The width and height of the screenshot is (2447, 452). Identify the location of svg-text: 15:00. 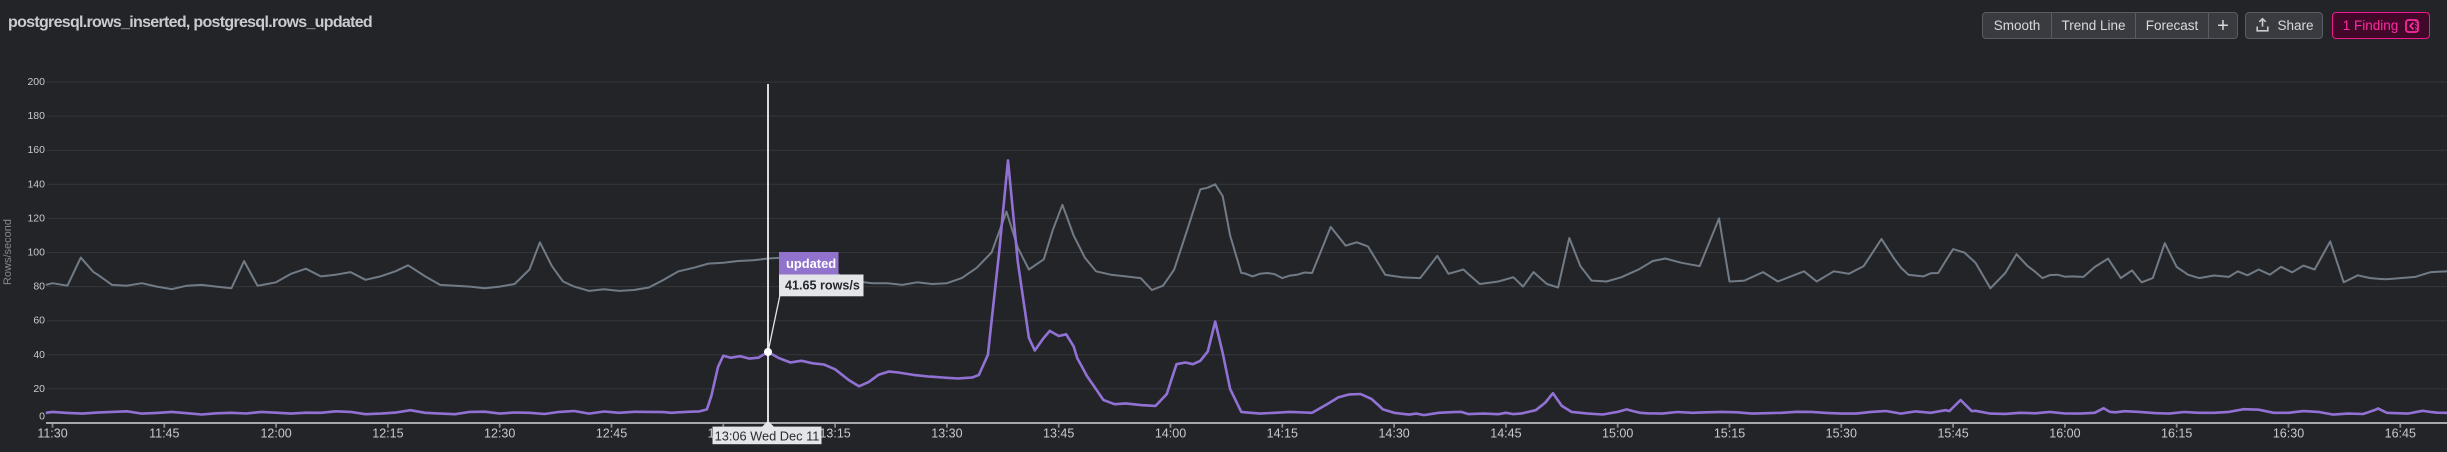
(1617, 433).